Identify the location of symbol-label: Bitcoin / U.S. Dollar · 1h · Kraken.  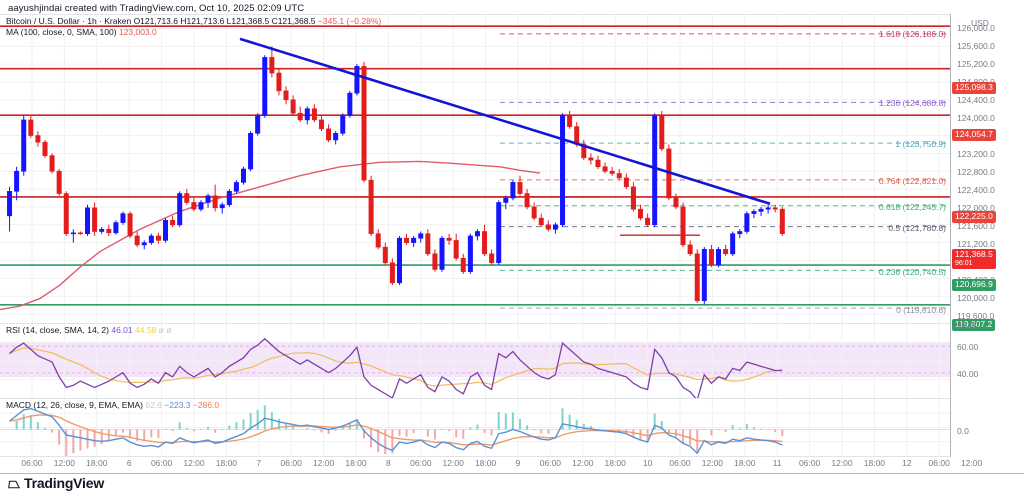
(69, 21).